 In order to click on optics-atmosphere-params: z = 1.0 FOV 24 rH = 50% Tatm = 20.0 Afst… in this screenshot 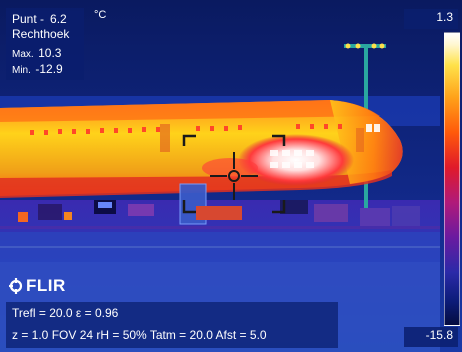, I will do `click(139, 335)`.